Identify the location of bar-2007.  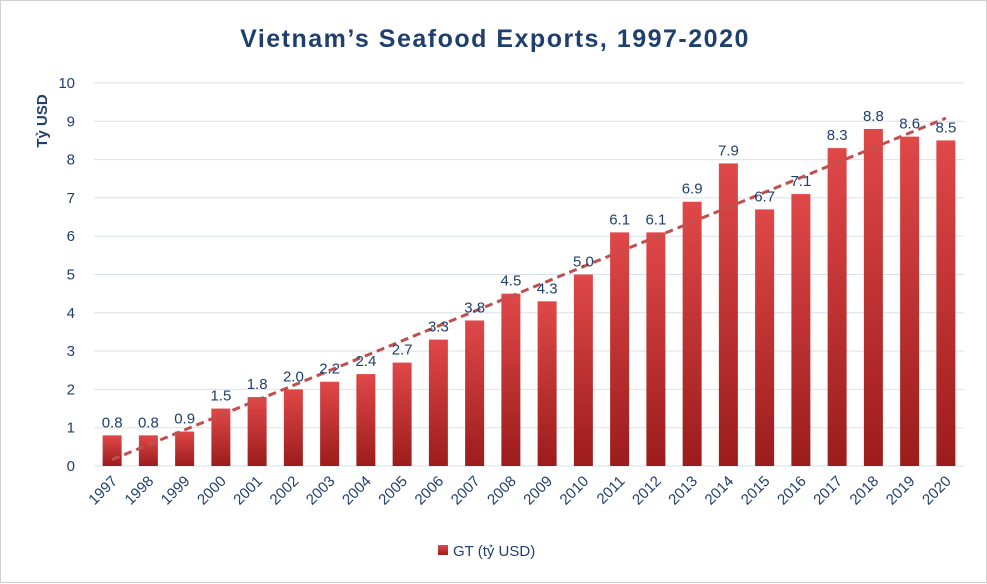
(475, 393).